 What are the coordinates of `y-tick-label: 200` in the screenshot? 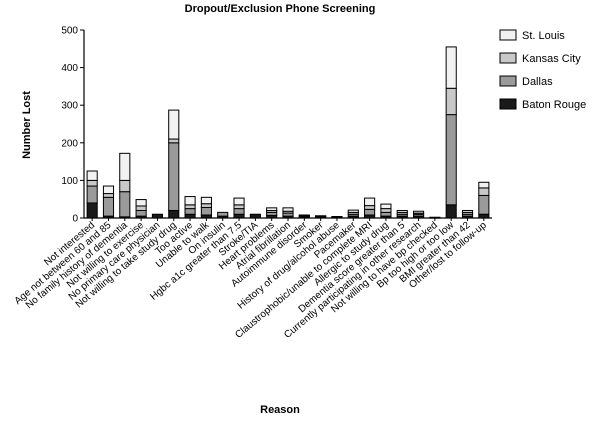 It's located at (69, 143).